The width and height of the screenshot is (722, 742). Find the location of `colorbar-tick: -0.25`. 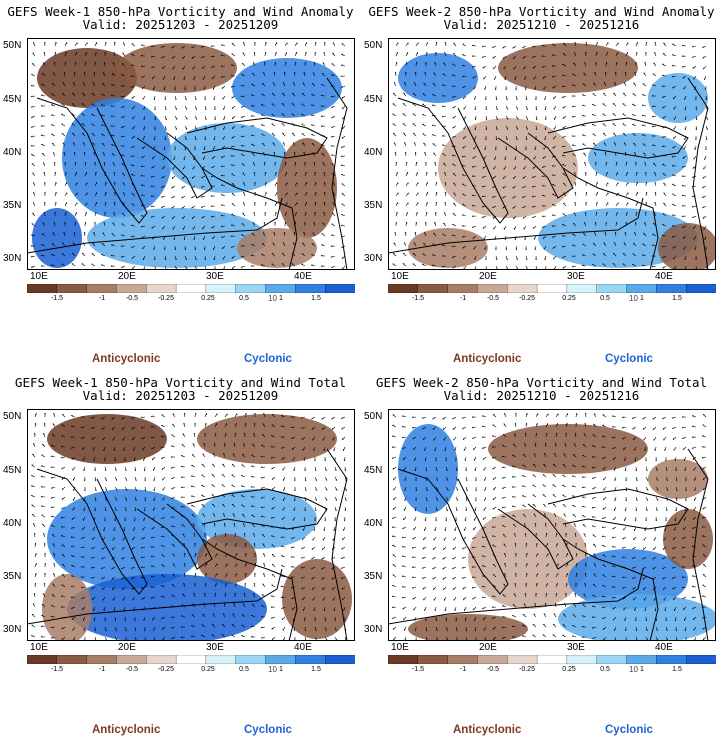

colorbar-tick: -0.25 is located at coordinates (166, 669).